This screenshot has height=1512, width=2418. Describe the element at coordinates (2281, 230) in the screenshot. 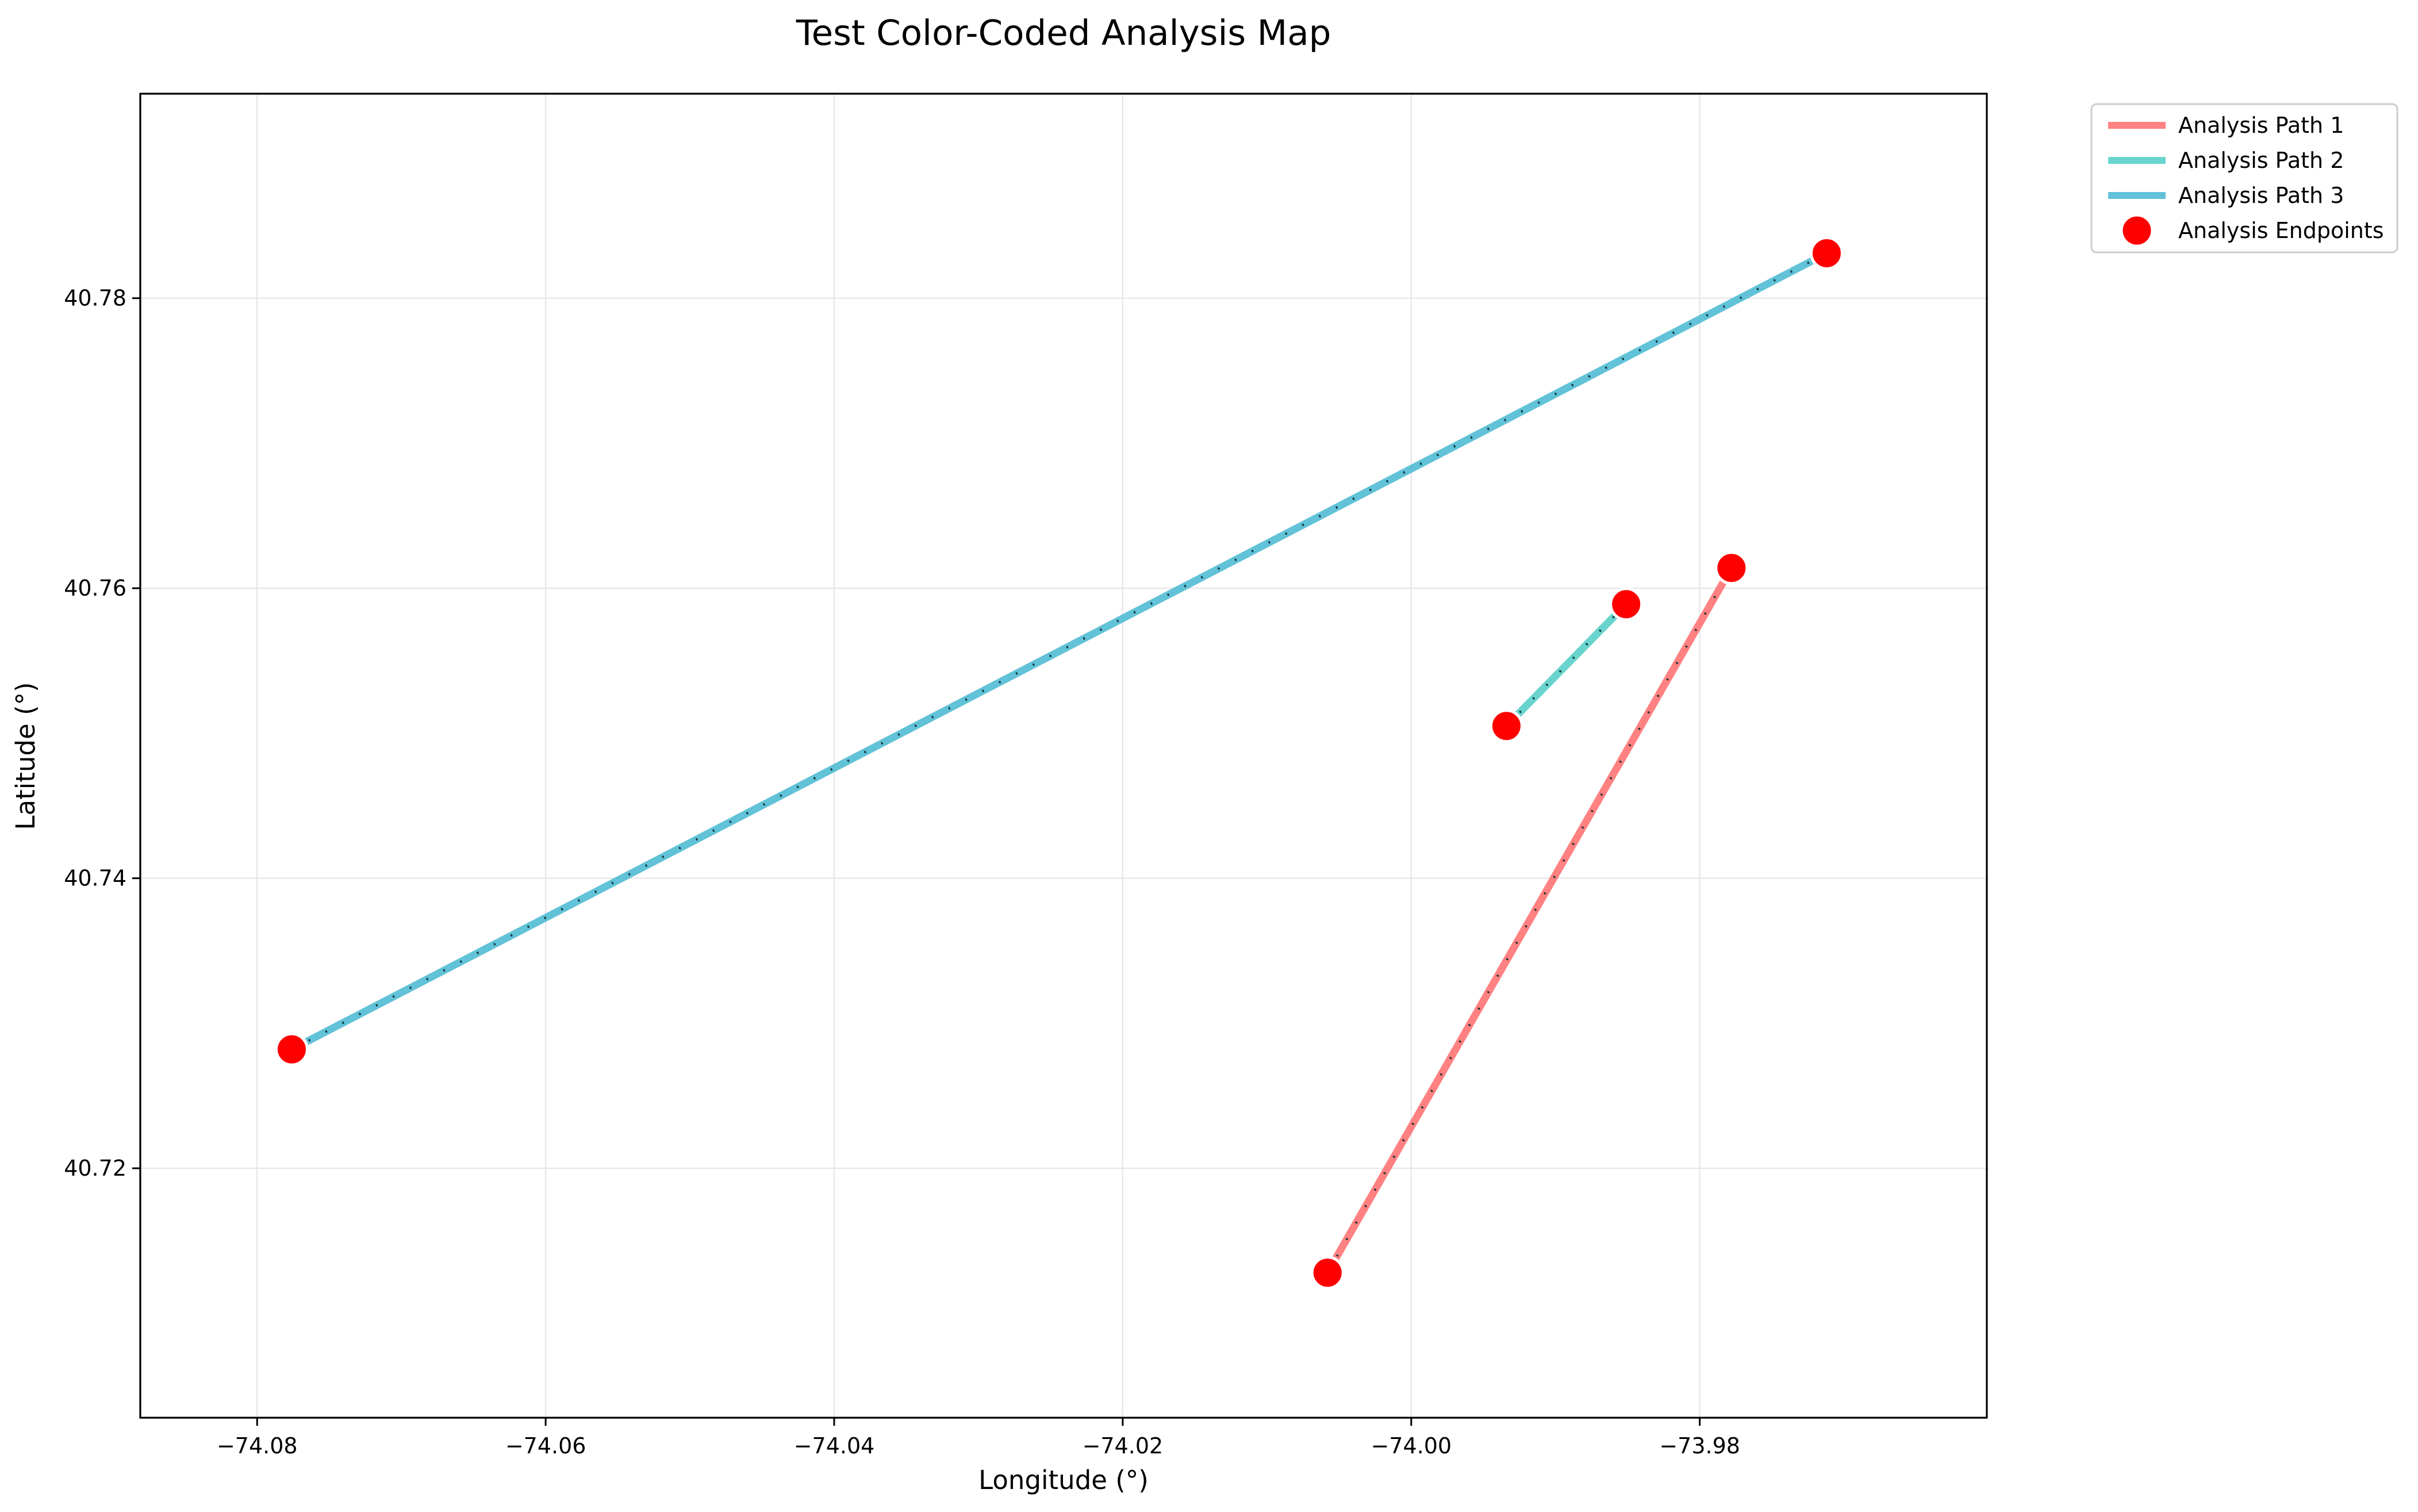

I see `legend-label: Analysis Endpoints` at that location.